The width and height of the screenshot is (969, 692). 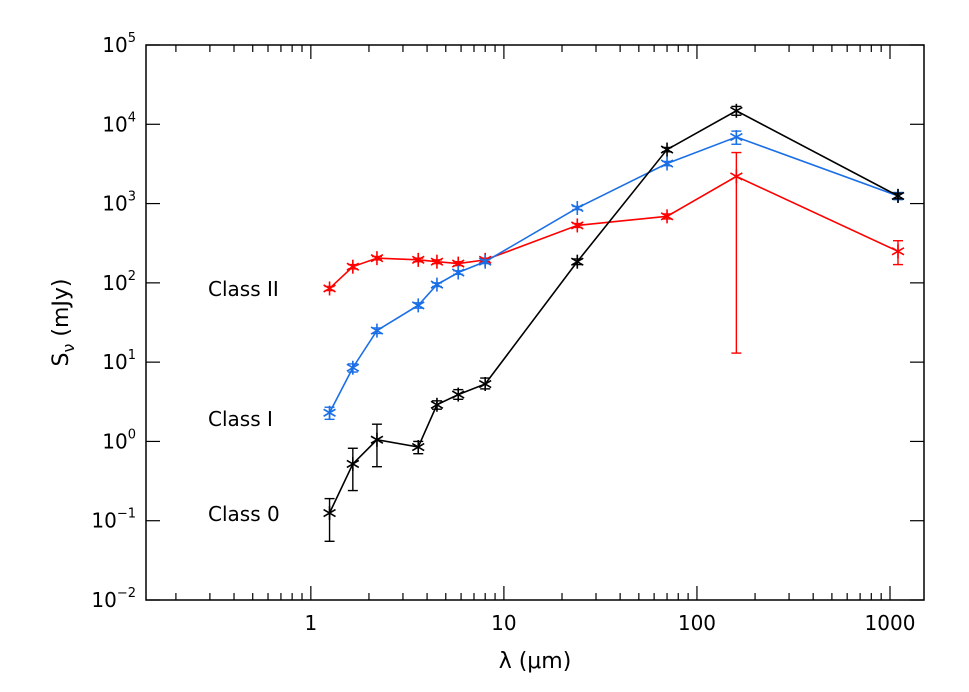 What do you see at coordinates (243, 289) in the screenshot?
I see `series-label: Class II` at bounding box center [243, 289].